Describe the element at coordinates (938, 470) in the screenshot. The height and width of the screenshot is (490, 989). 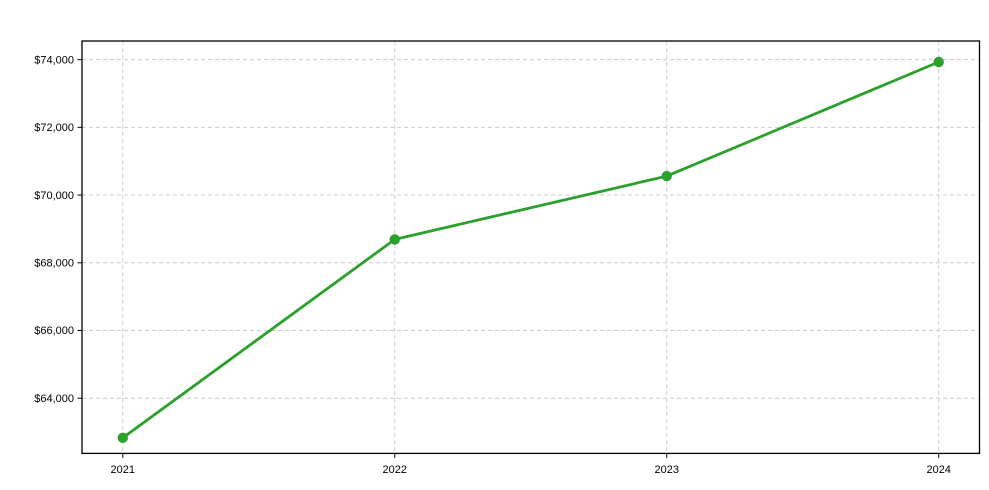
I see `x-tick-label: 2024` at that location.